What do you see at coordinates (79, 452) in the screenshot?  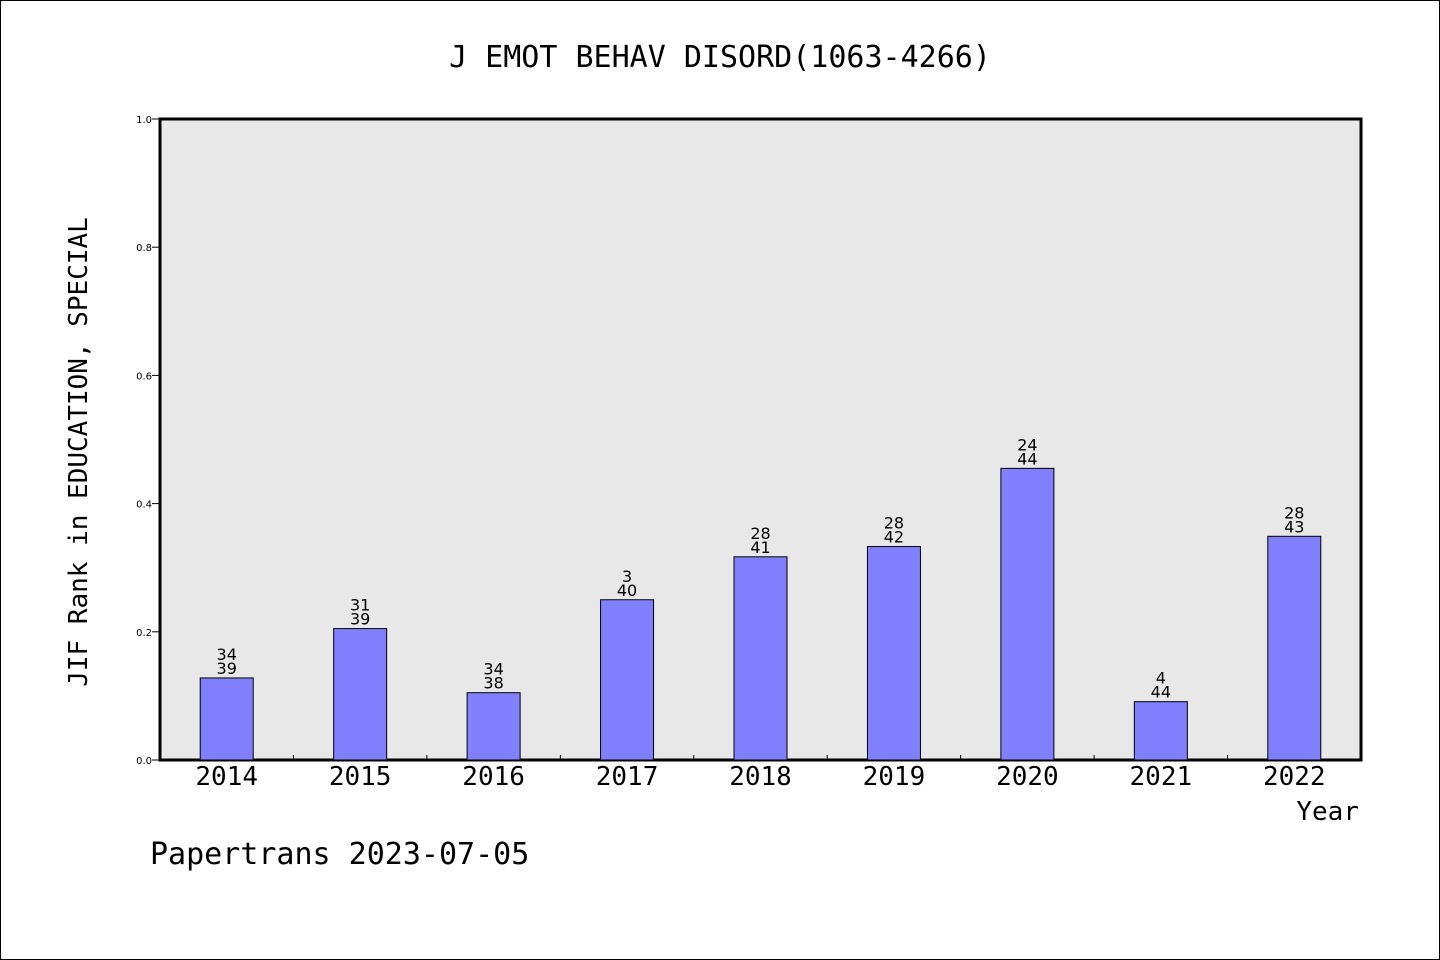 I see `y-axis-label: JIF Rank in EDUCATION, SPECIAL` at bounding box center [79, 452].